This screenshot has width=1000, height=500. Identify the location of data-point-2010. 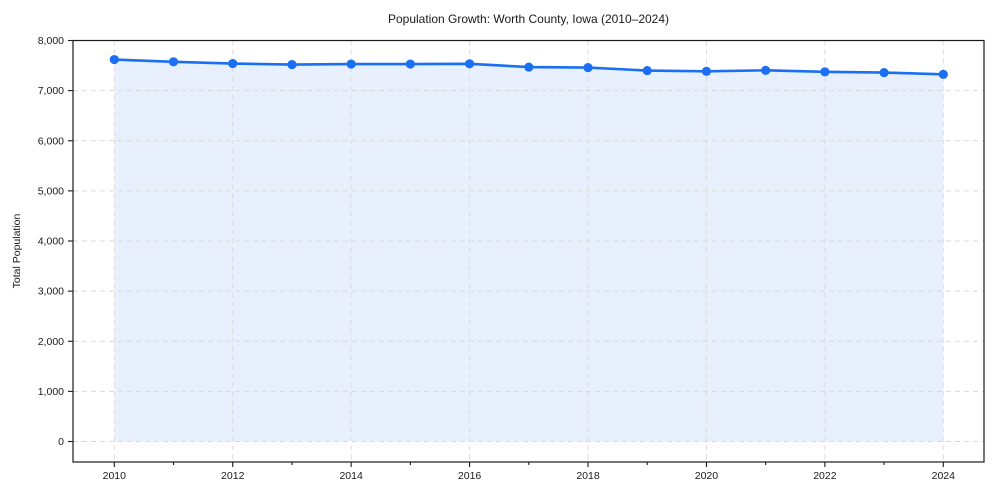
(114, 59).